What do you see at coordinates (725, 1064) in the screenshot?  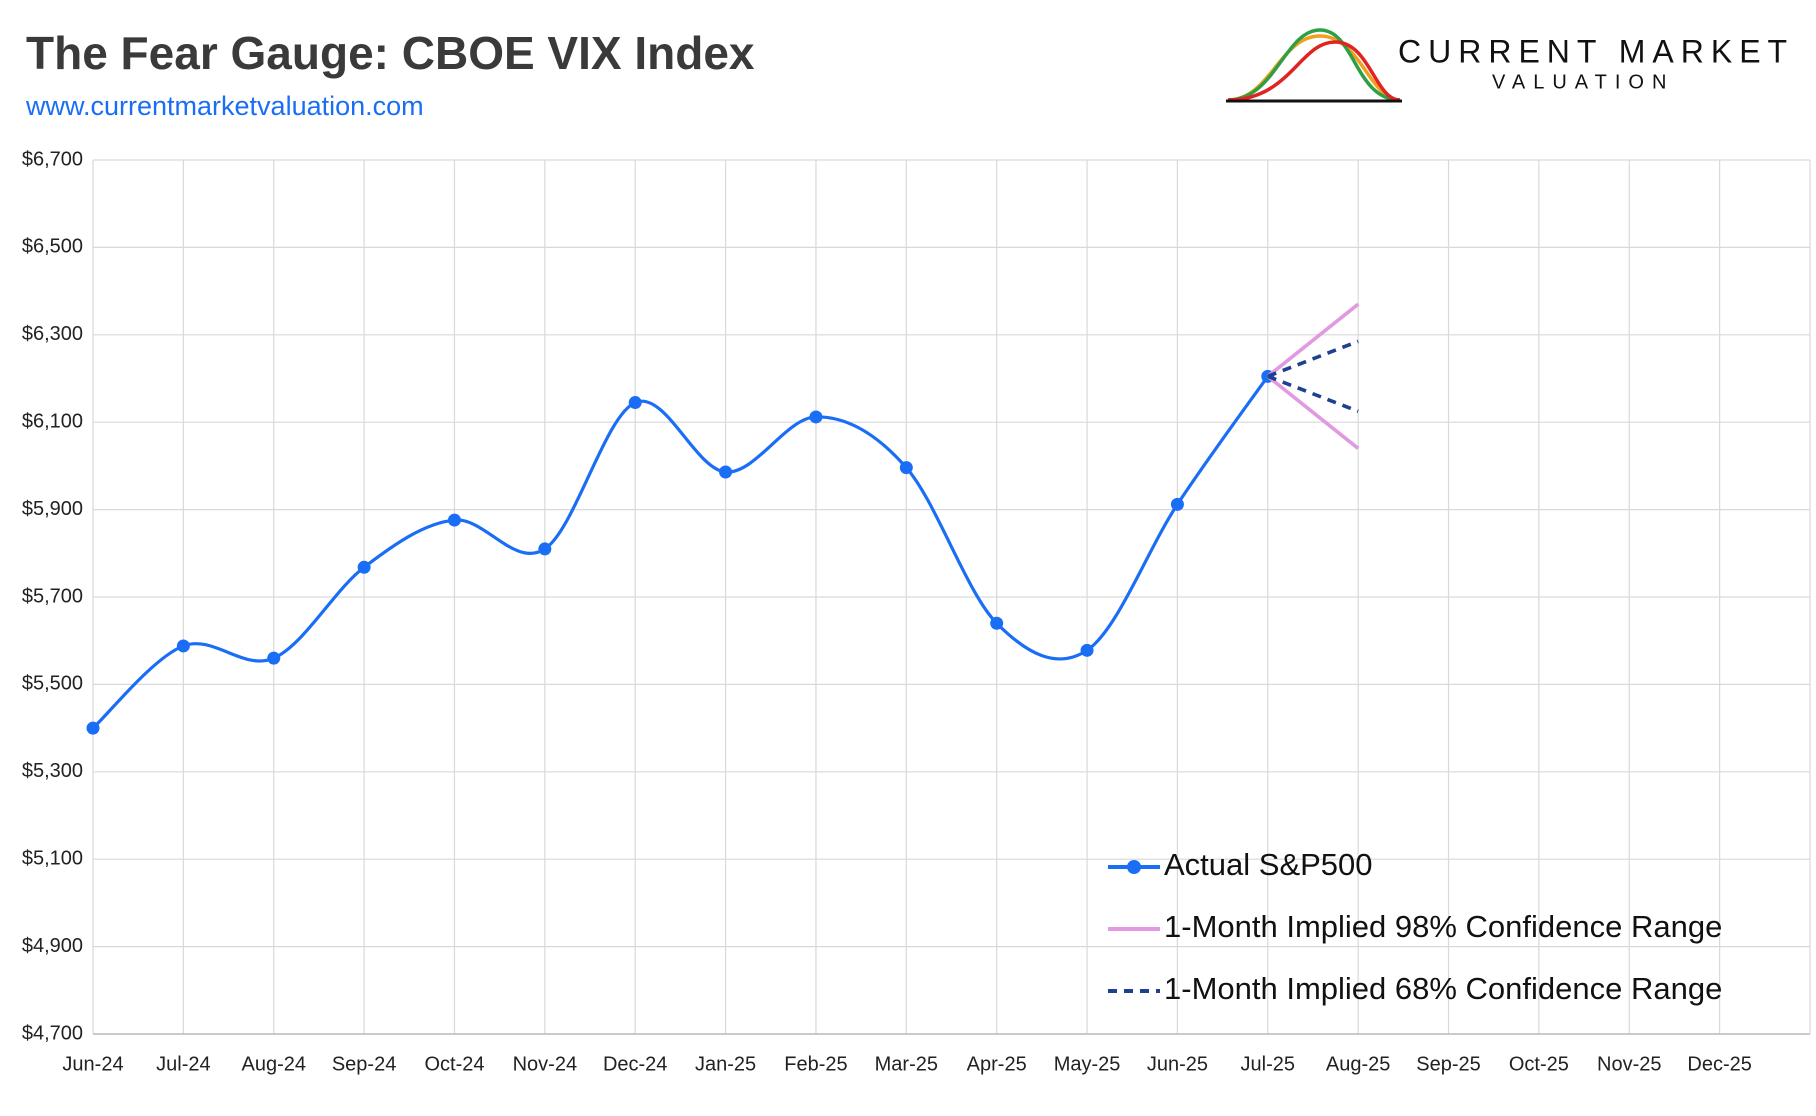 I see `x-tick-label: Jan-25` at bounding box center [725, 1064].